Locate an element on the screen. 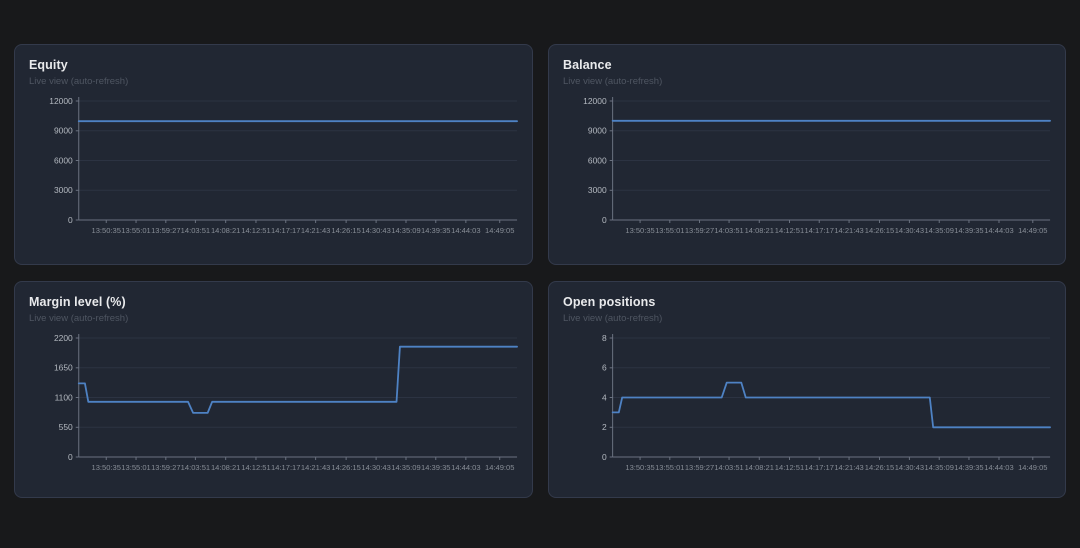 This screenshot has width=1080, height=548. balance-chart-title: Balance is located at coordinates (587, 65).